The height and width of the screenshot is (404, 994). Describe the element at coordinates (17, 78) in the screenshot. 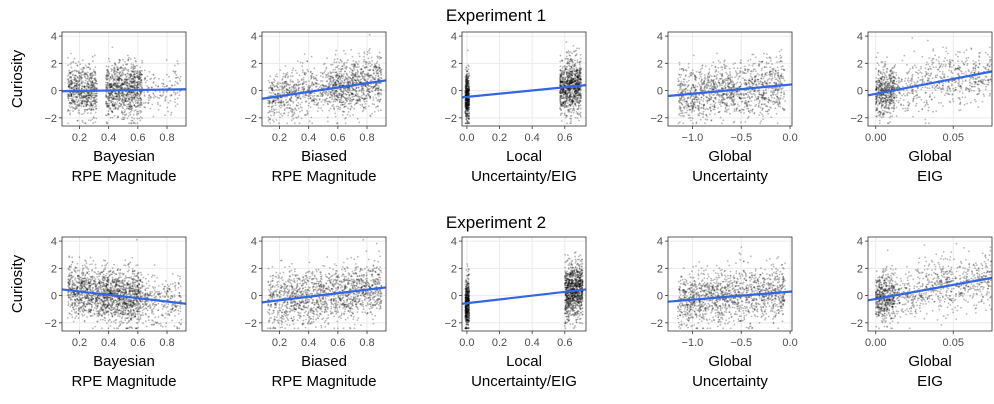

I see `y-axis-label: Curiosity` at that location.